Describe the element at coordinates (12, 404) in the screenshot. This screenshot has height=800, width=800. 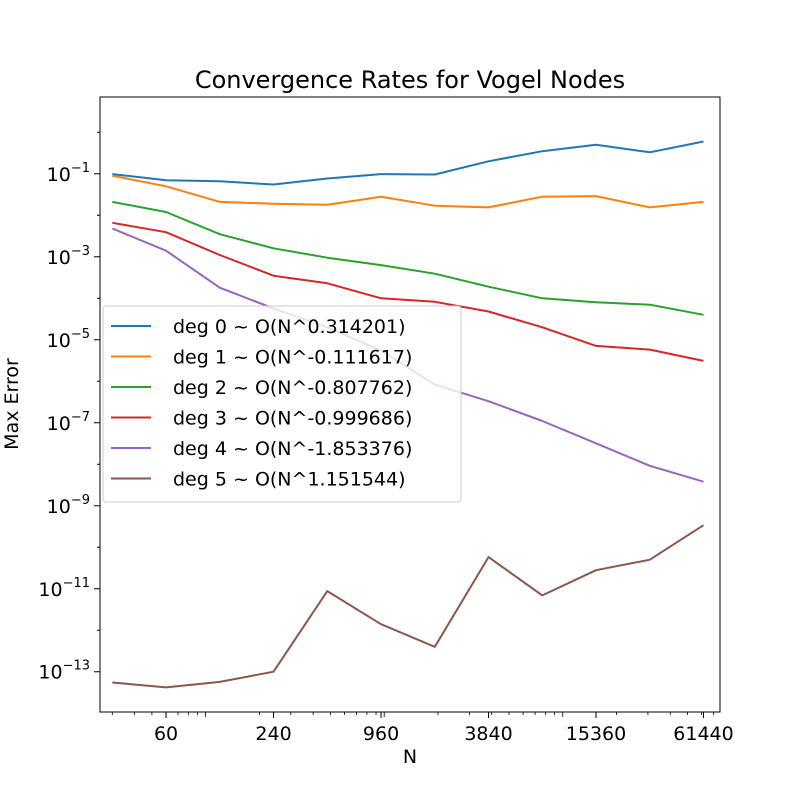
I see `y-axis-label: Max Error` at that location.